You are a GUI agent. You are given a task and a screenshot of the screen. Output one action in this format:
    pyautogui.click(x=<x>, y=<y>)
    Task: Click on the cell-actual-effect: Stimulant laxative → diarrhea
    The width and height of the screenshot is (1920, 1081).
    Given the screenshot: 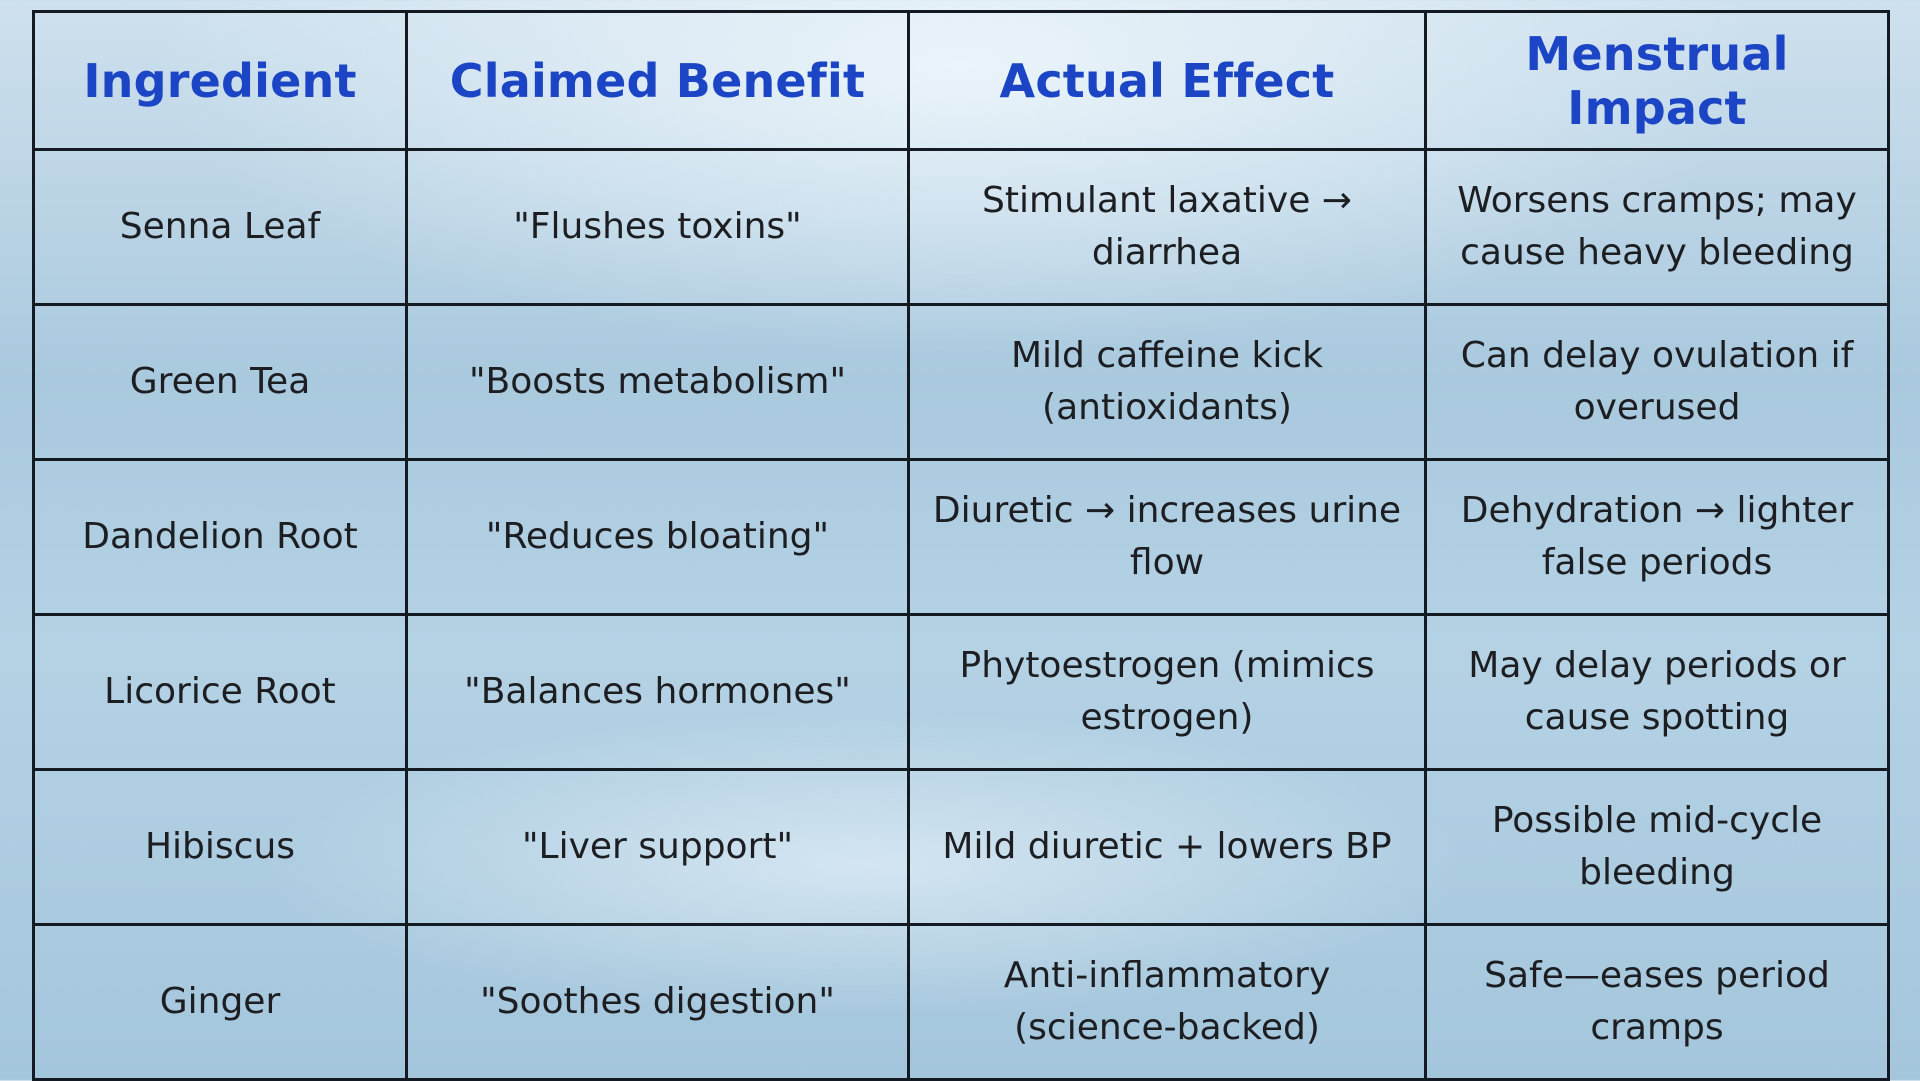 What is the action you would take?
    pyautogui.click(x=1167, y=227)
    